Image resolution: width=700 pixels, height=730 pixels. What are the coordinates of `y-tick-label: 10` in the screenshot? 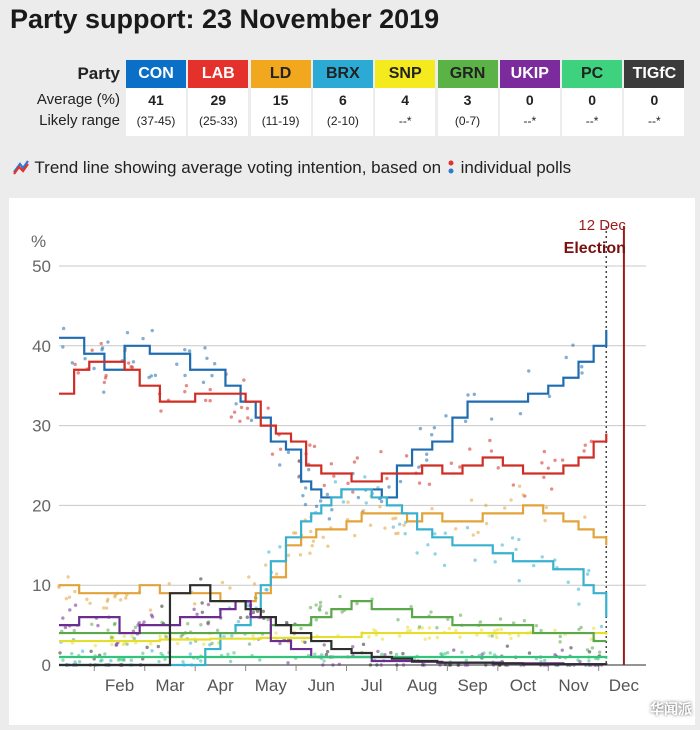 It's located at (41, 585).